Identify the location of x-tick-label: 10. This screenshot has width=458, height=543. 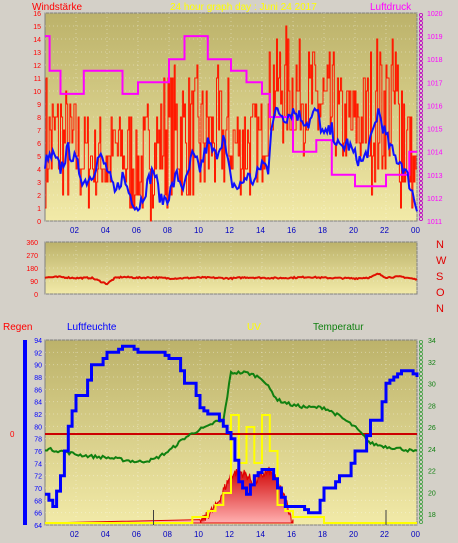
(198, 534).